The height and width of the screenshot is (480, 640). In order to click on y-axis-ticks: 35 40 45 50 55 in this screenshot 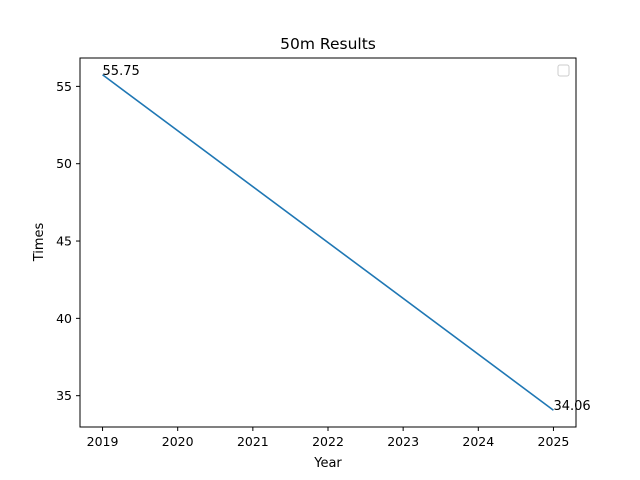, I will do `click(68, 241)`.